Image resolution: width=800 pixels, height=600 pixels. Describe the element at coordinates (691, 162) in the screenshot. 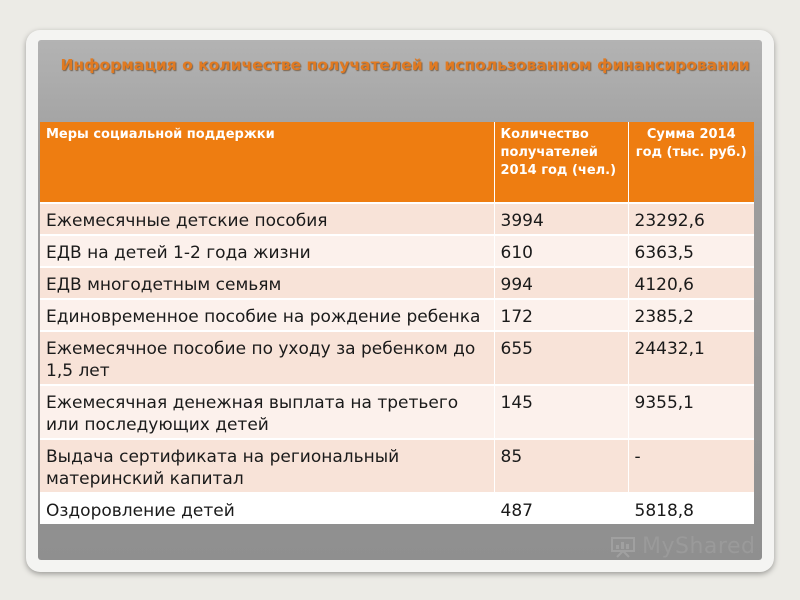

I see `header-amount: Сумма 2014 год (тыс. руб.)` at that location.